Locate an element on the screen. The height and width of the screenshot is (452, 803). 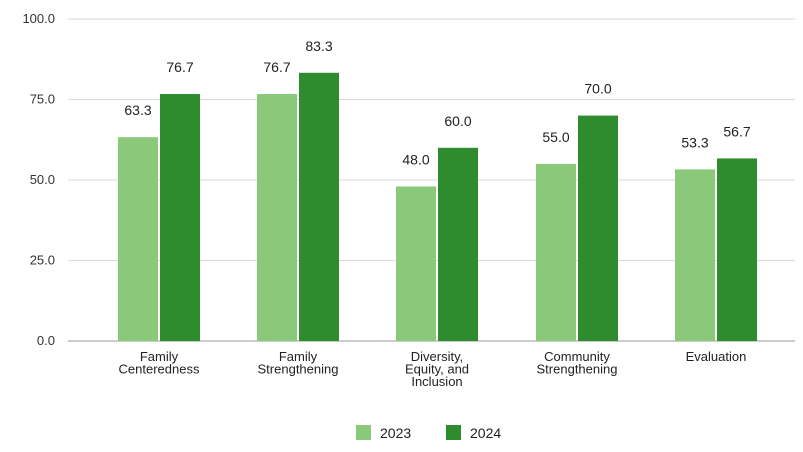
legend-swatch-2024 is located at coordinates (453, 432).